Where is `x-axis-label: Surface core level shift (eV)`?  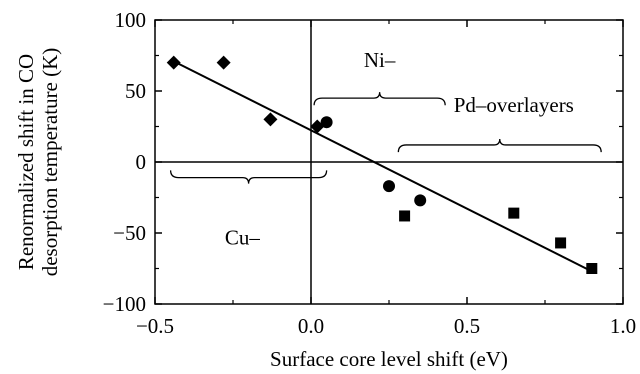
x-axis-label: Surface core level shift (eV) is located at coordinates (389, 359).